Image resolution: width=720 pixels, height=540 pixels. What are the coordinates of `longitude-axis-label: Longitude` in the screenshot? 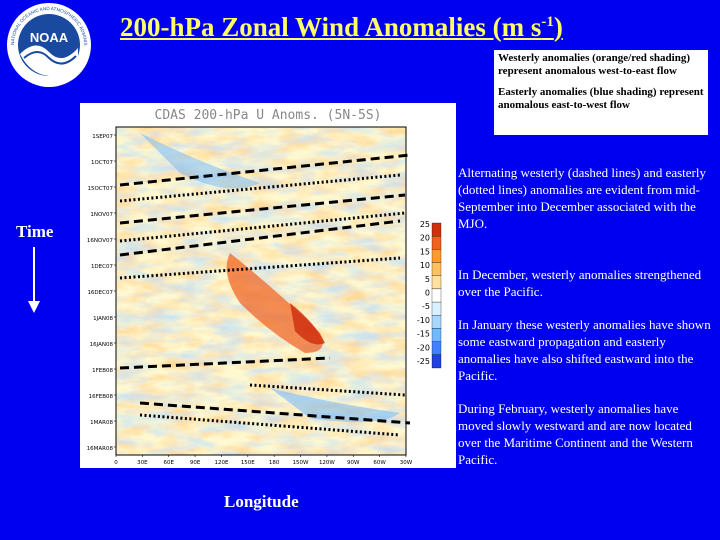 It's located at (261, 501).